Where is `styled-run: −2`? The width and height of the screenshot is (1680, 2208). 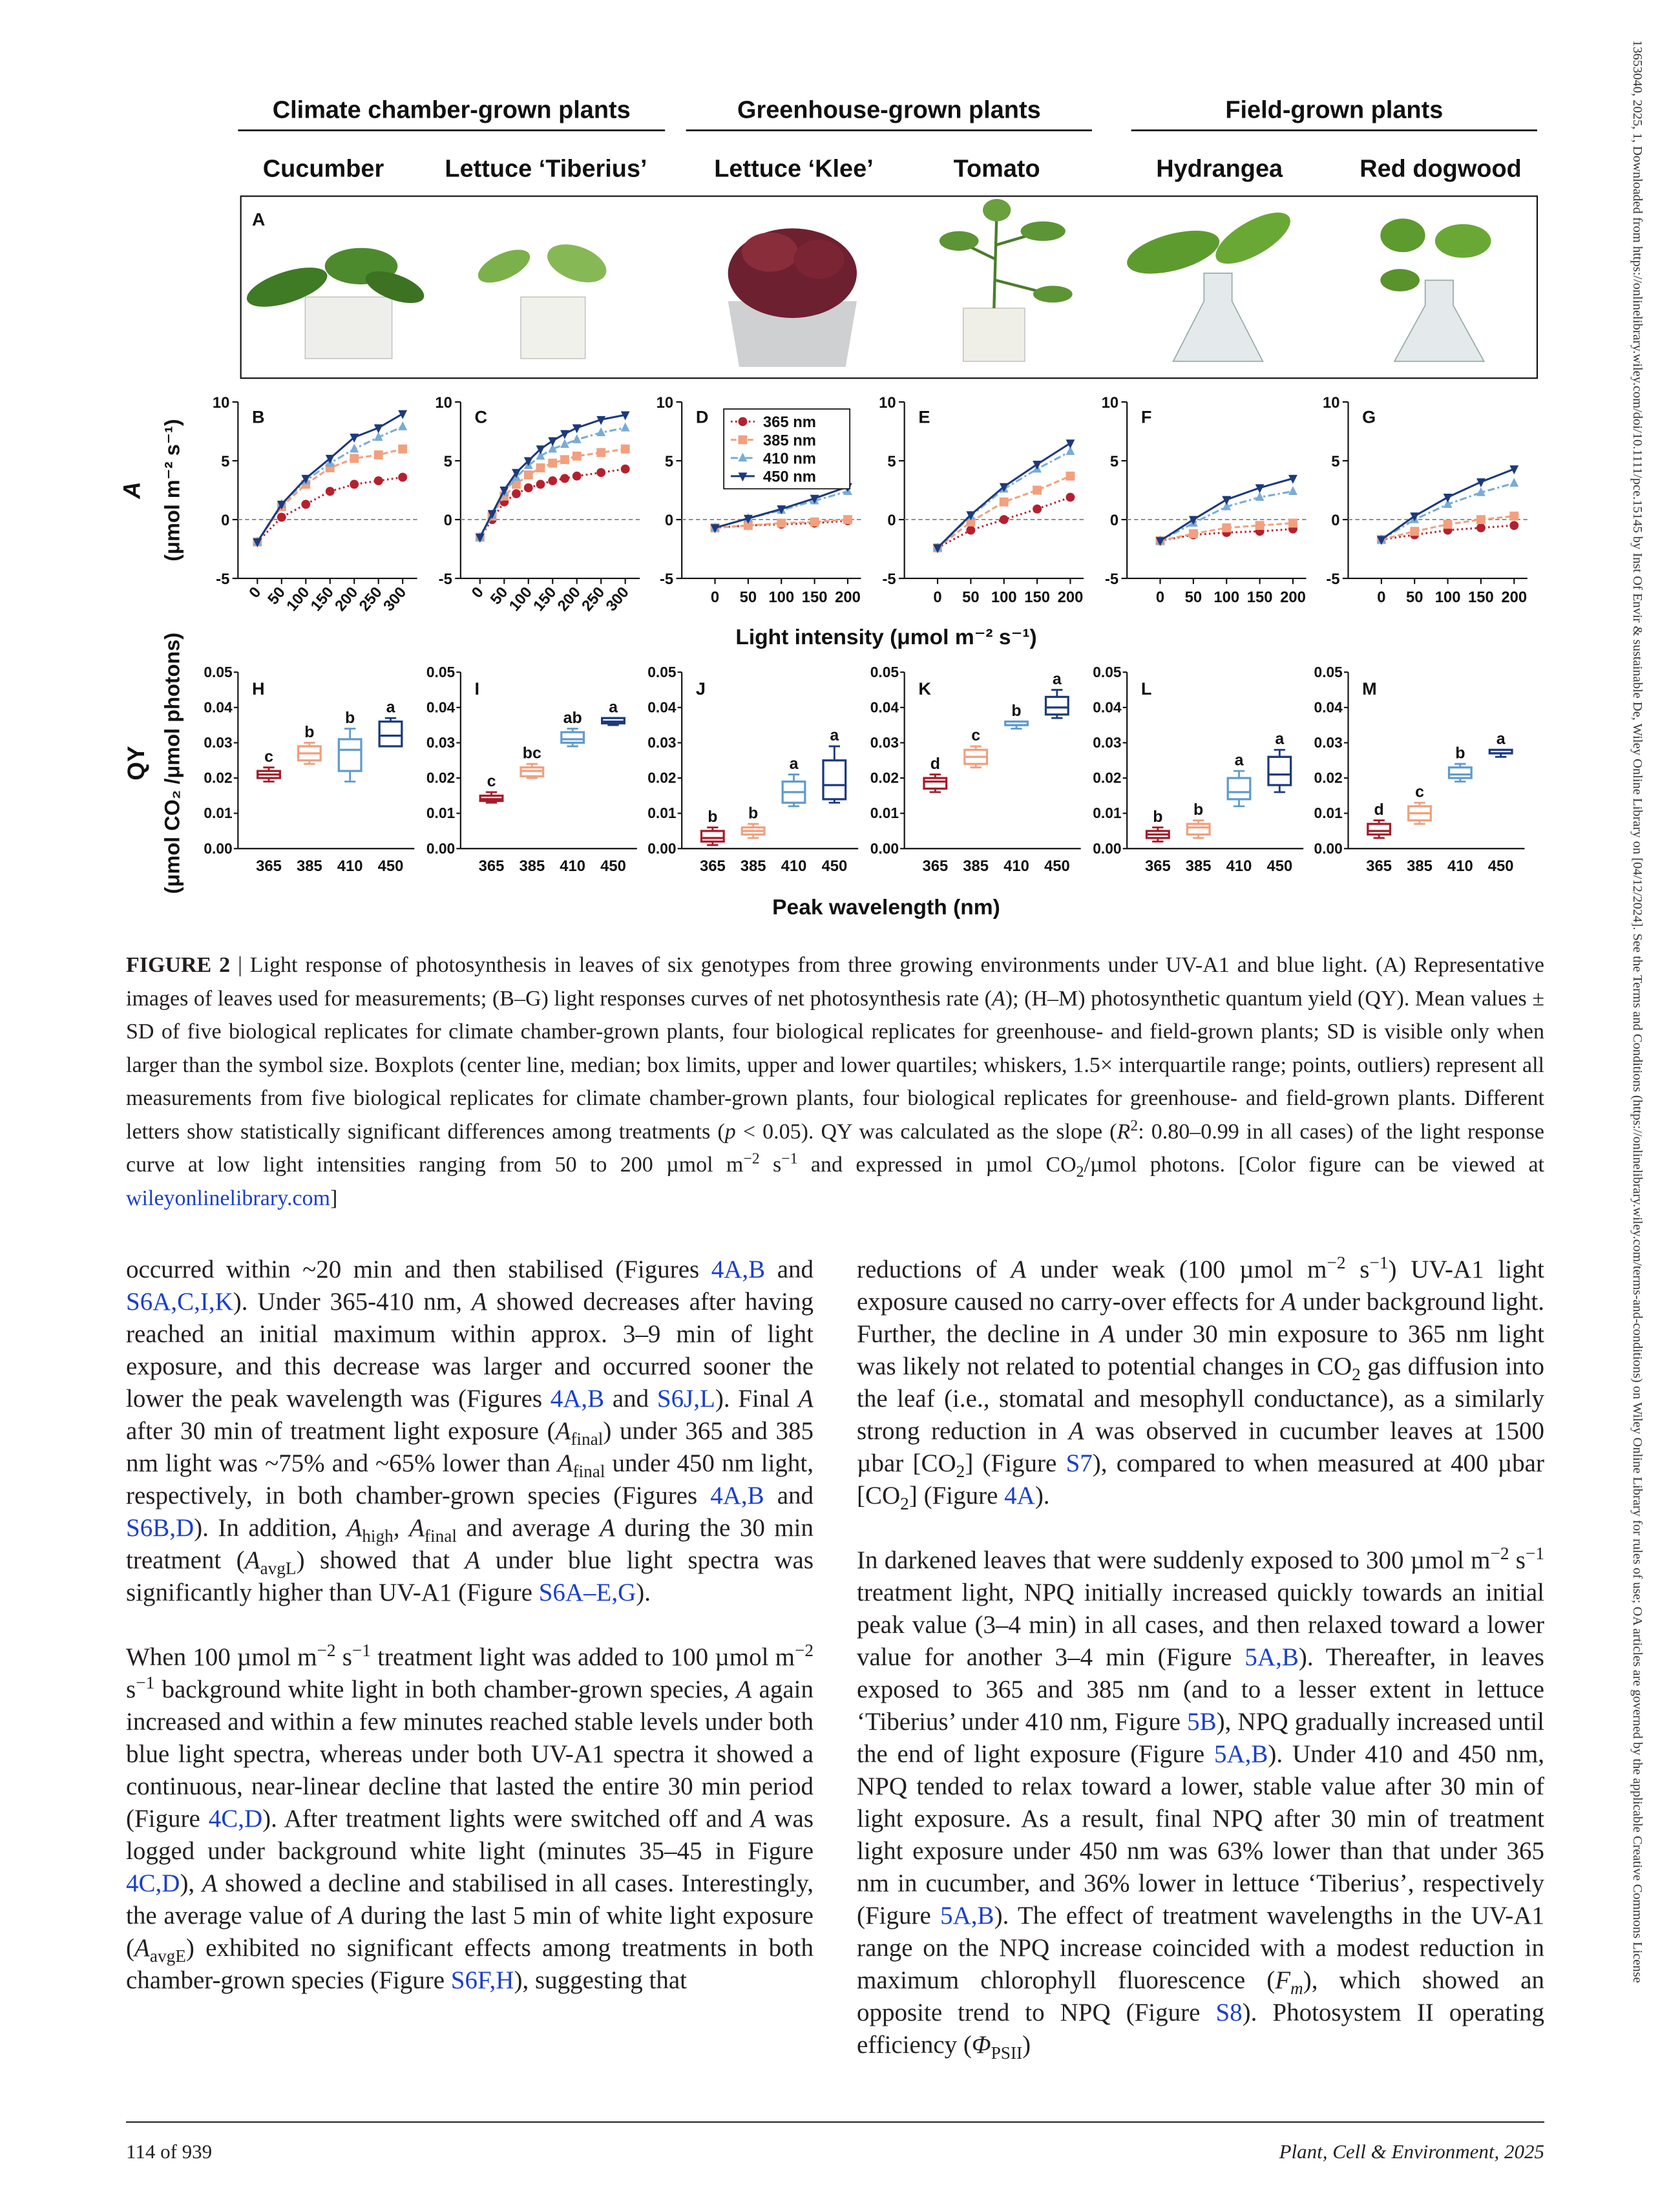 styled-run: −2 is located at coordinates (326, 1650).